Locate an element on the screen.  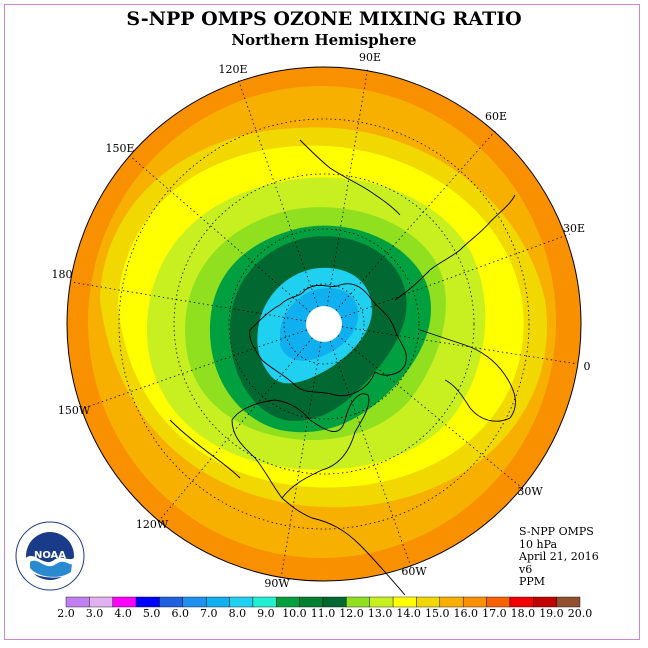
info-block: S-NPP OMPS 10 hPa April 21, 2016 v6 PPM is located at coordinates (559, 557).